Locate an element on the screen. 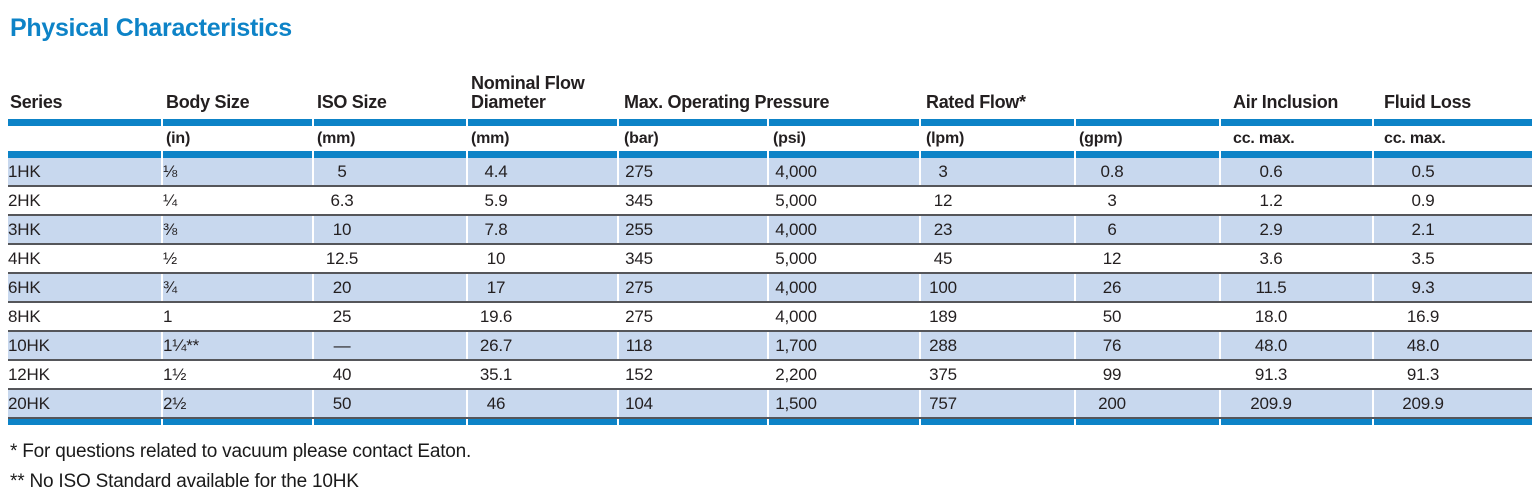 This screenshot has width=1540, height=488. table-cell: 2,200 is located at coordinates (844, 375).